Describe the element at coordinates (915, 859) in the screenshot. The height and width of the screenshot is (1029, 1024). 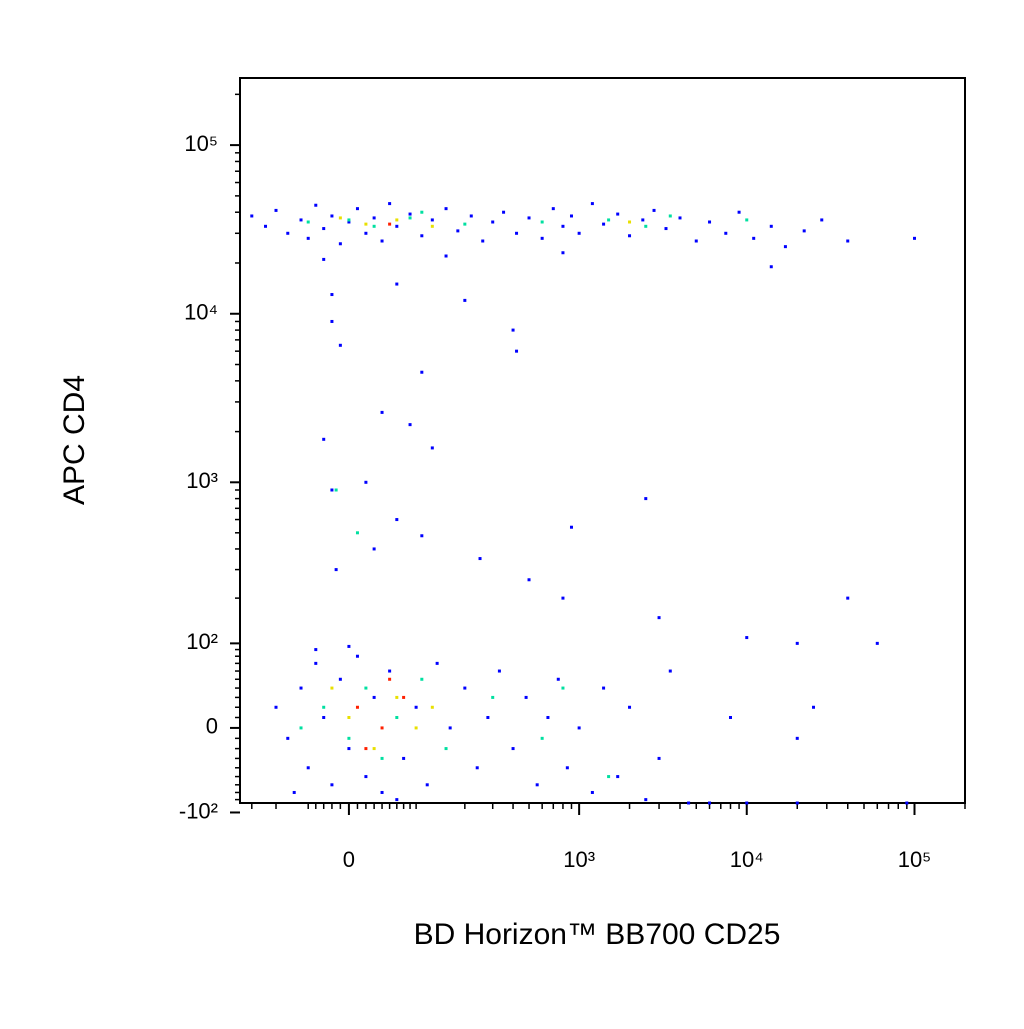
I see `x-tick-label: 10⁵` at that location.